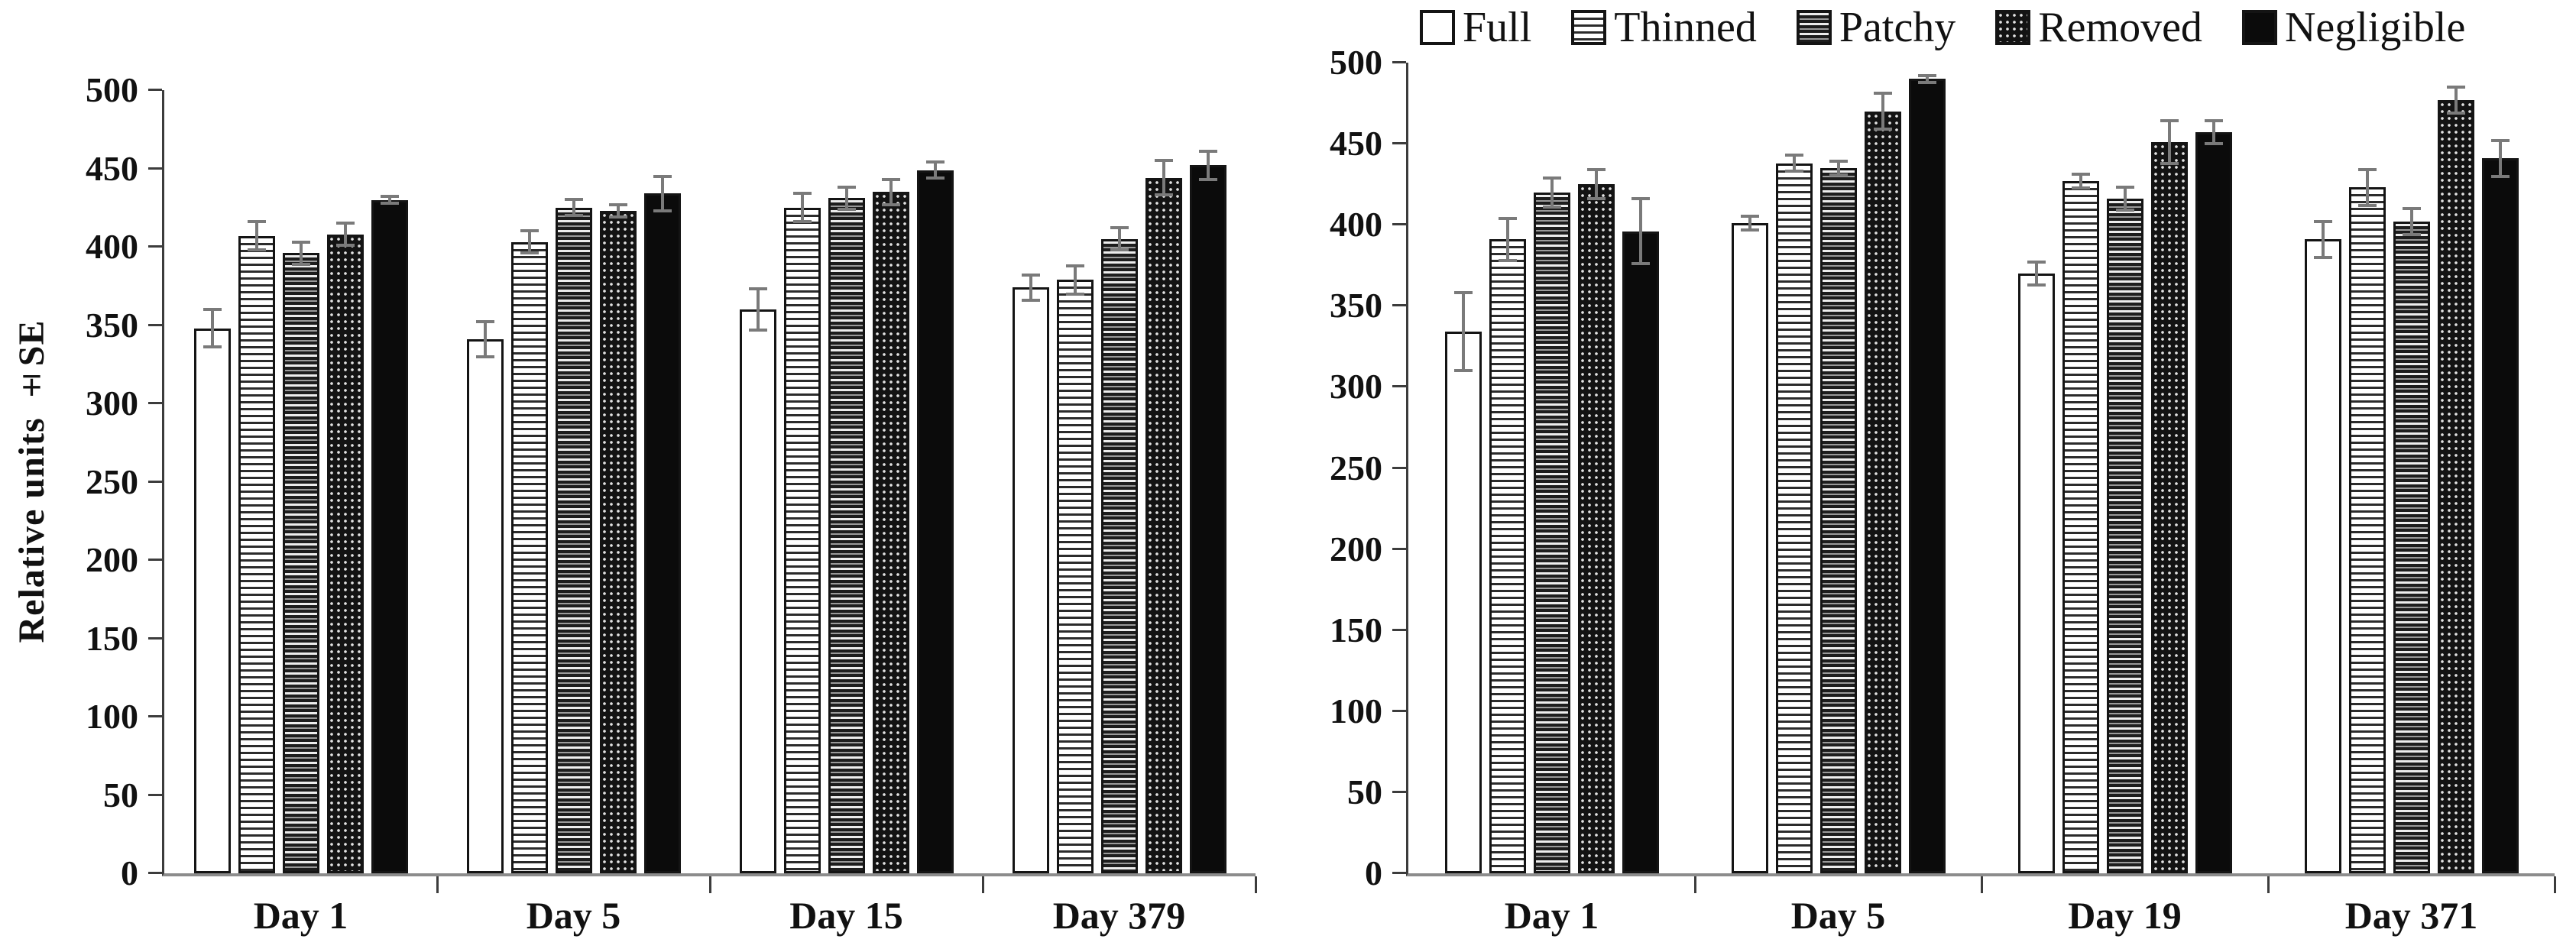 This screenshot has width=2576, height=952. Describe the element at coordinates (1497, 27) in the screenshot. I see `legend-label: Full` at that location.